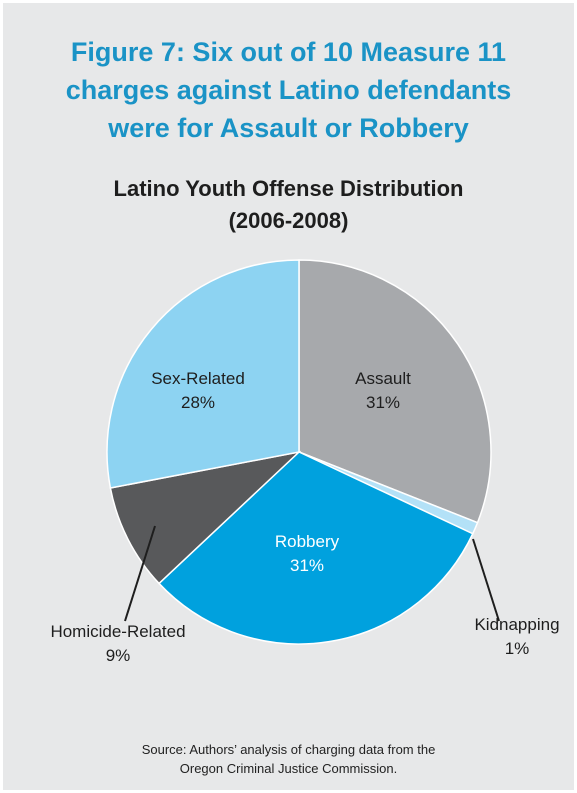 This screenshot has width=577, height=793. I want to click on source-line-2: Oregon Criminal Justice Commission., so click(288, 768).